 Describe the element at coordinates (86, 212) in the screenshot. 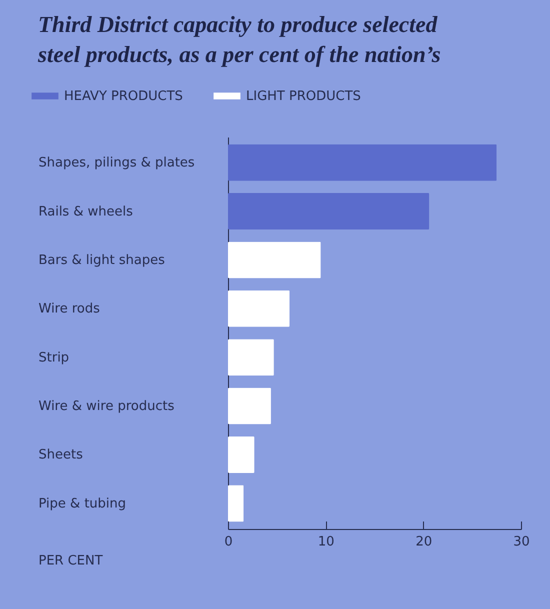

I see `y-tick-label: Rails & wheels` at that location.